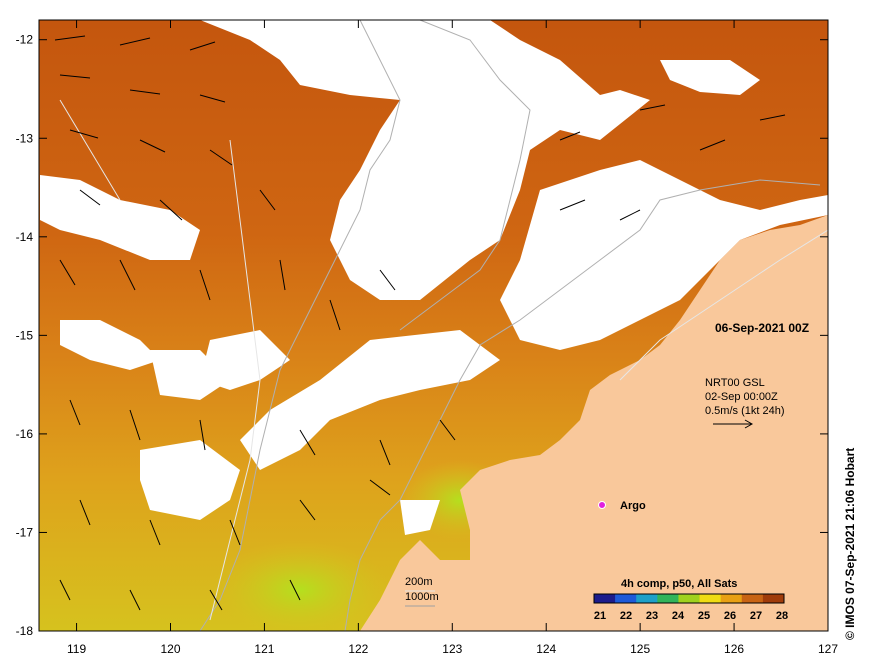 The height and width of the screenshot is (666, 871). I want to click on colorbar: 21 22 23 24 25 26 27 28, so click(690, 607).